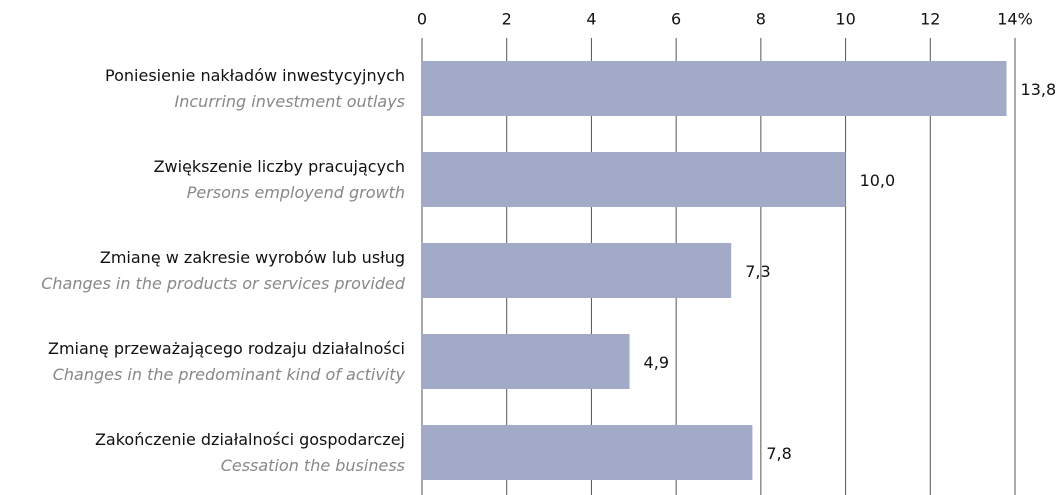 Image resolution: width=1061 pixels, height=495 pixels. What do you see at coordinates (676, 19) in the screenshot?
I see `x-tick-label: 6` at bounding box center [676, 19].